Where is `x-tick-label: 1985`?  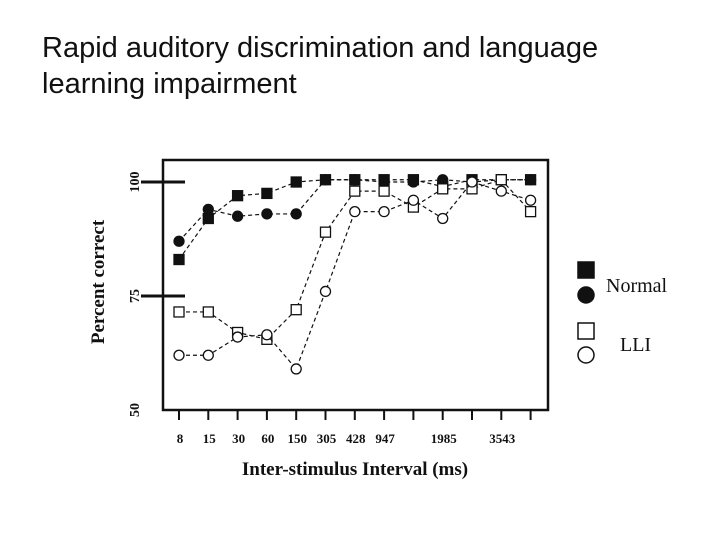 x-tick-label: 1985 is located at coordinates (444, 438).